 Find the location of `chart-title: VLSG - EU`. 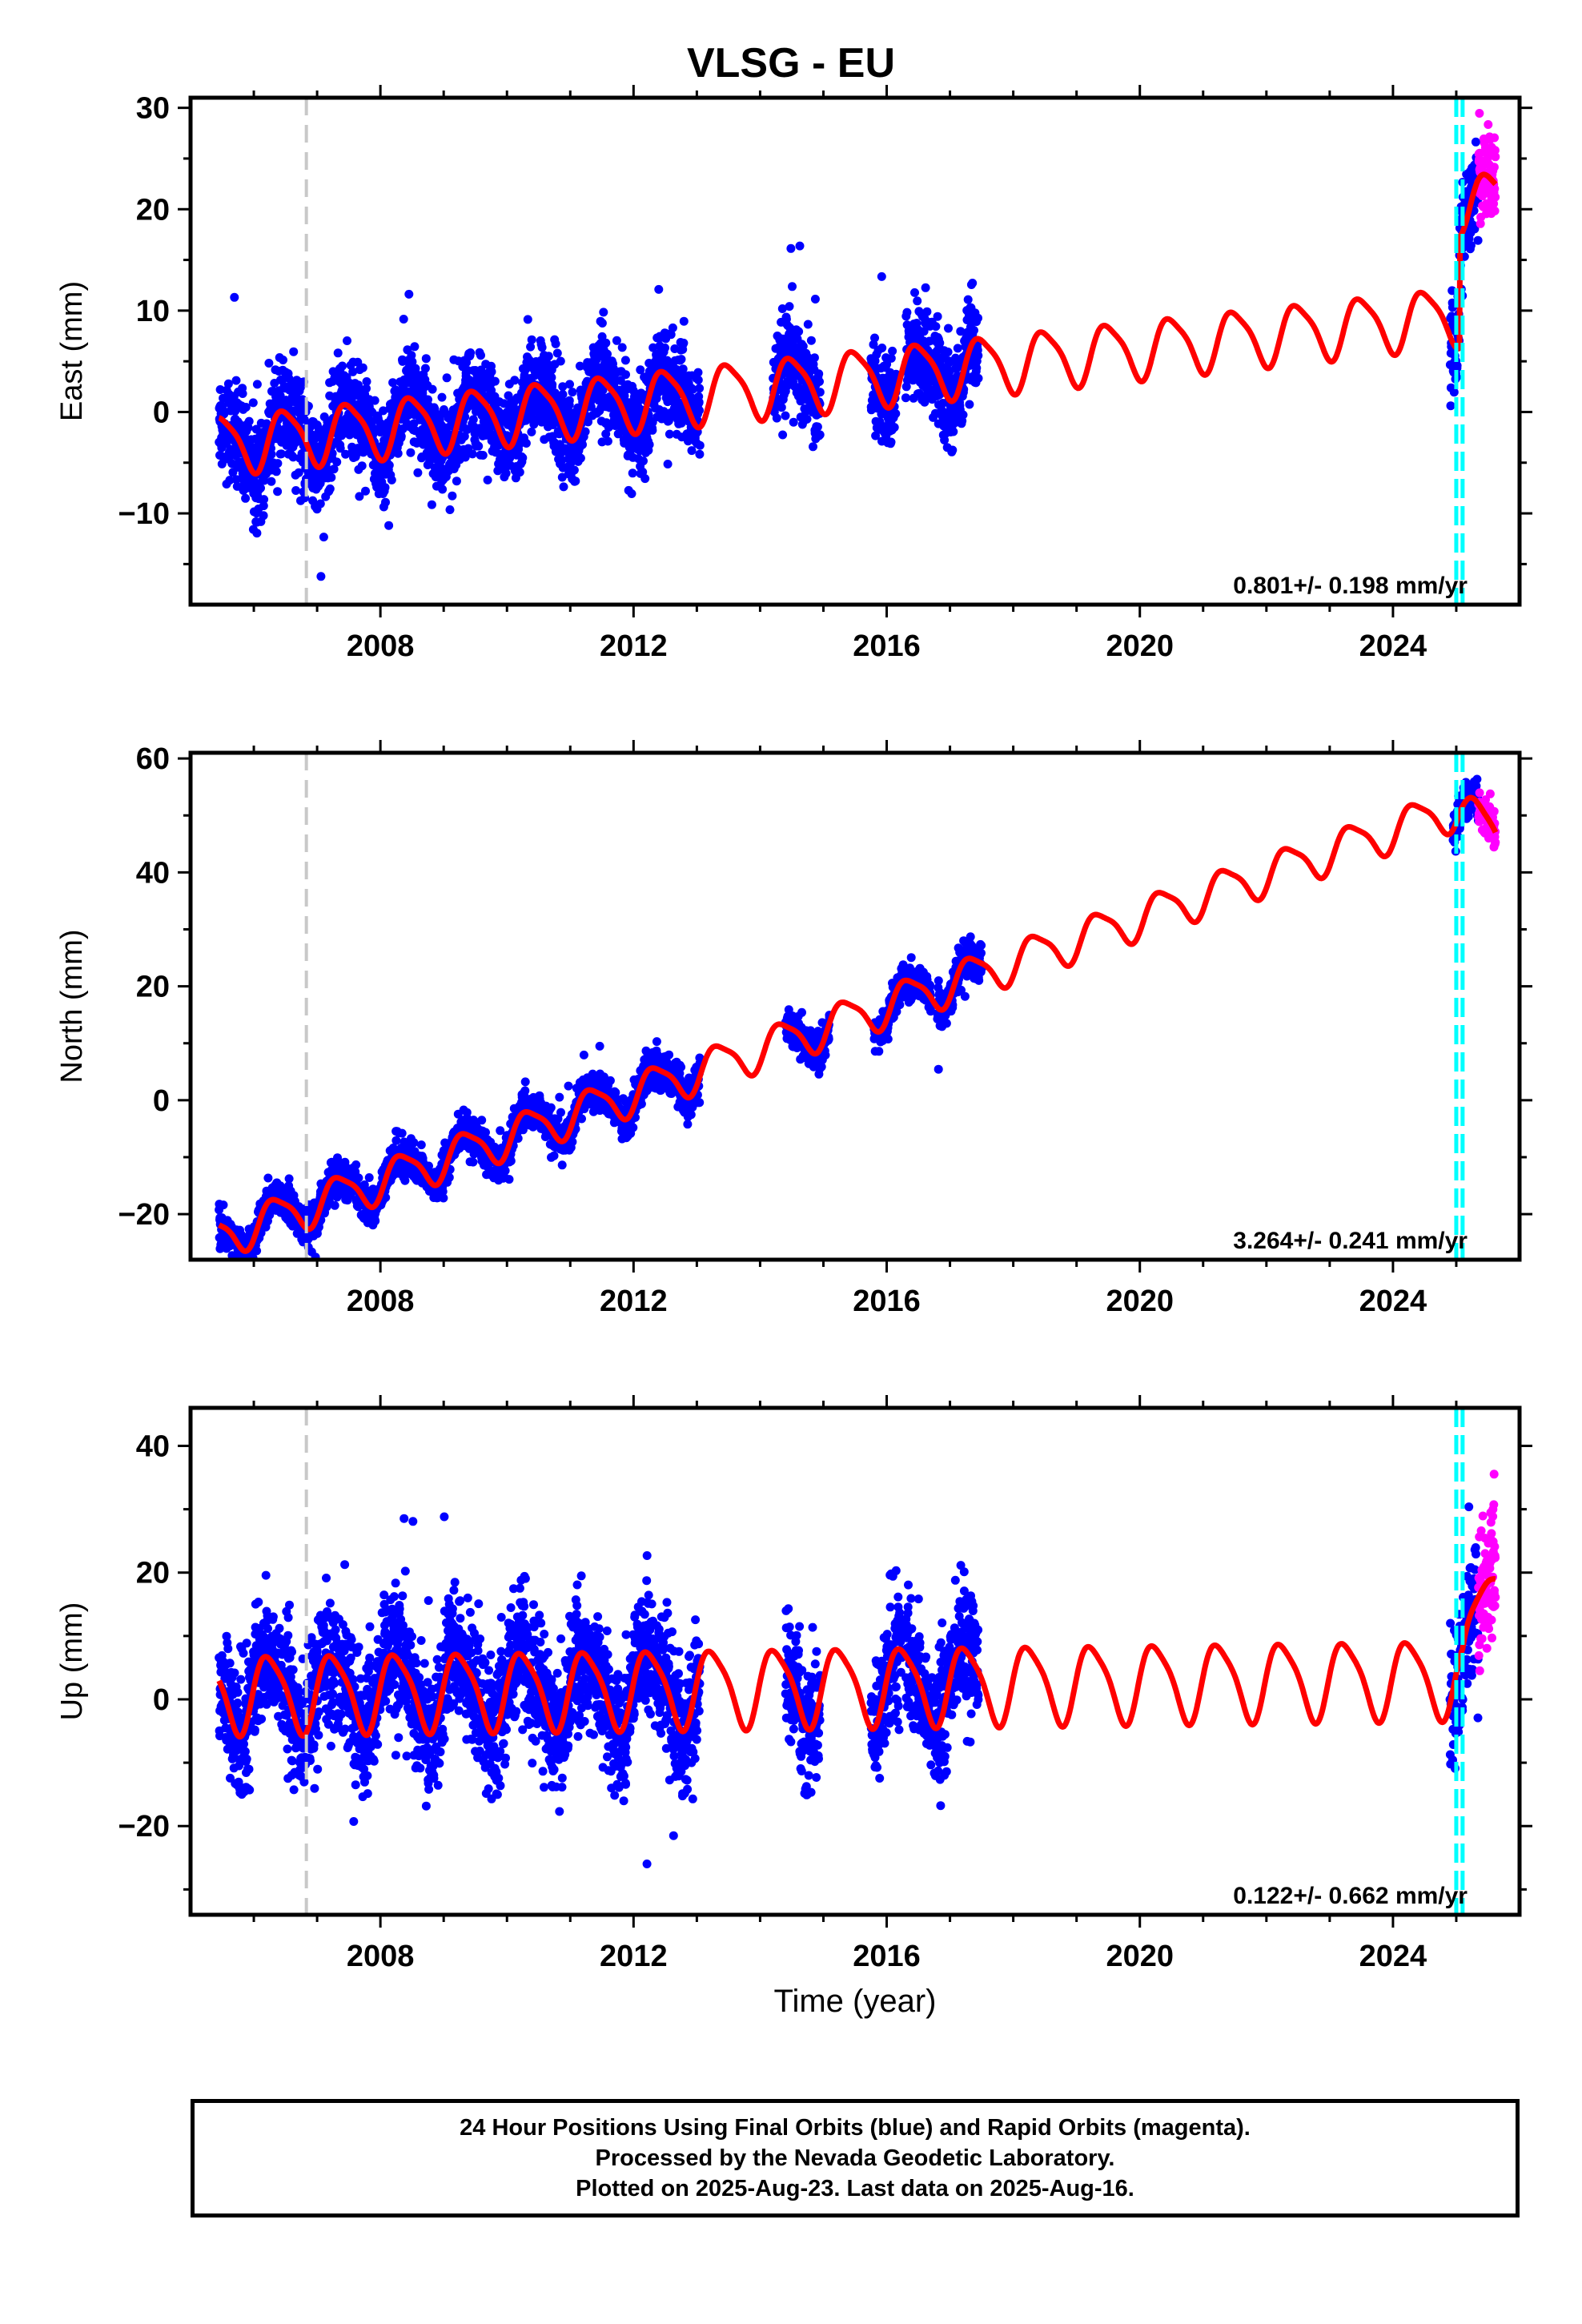

chart-title: VLSG - EU is located at coordinates (791, 63).